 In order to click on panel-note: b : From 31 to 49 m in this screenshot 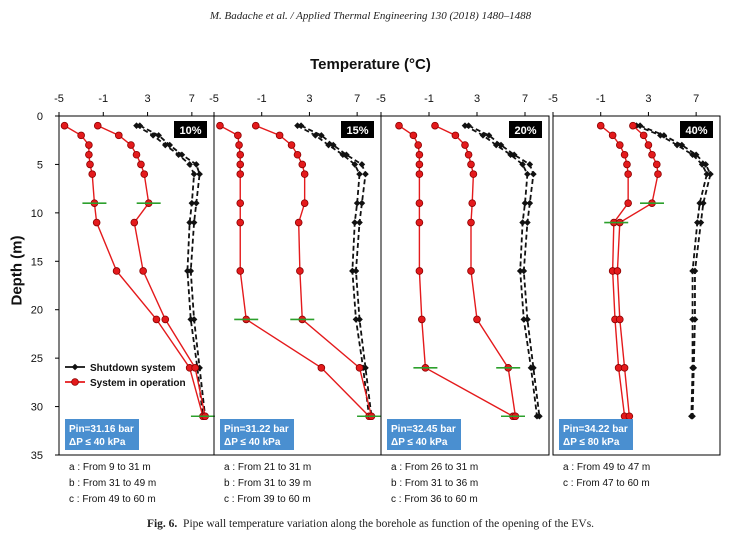, I will do `click(112, 483)`.